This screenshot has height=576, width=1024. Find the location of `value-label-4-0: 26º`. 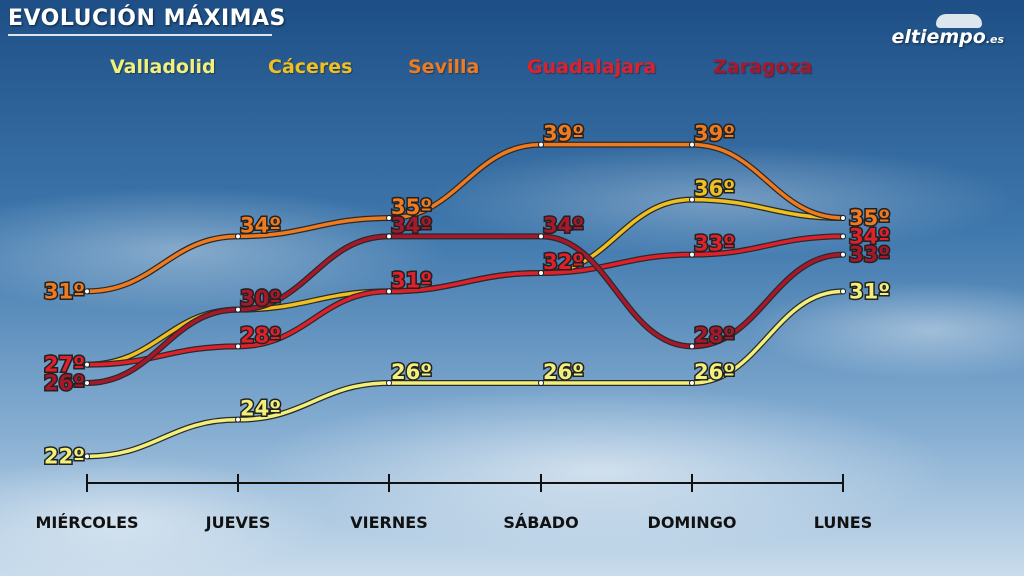

value-label-4-0: 26º is located at coordinates (64, 383).